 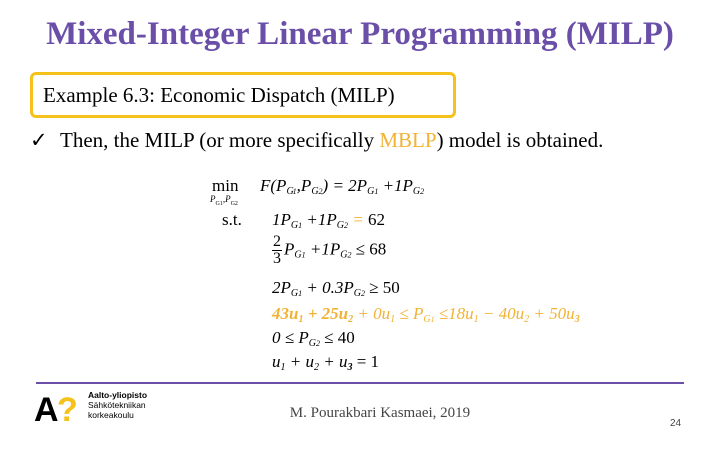 I want to click on st-label: s.t., so click(x=232, y=219).